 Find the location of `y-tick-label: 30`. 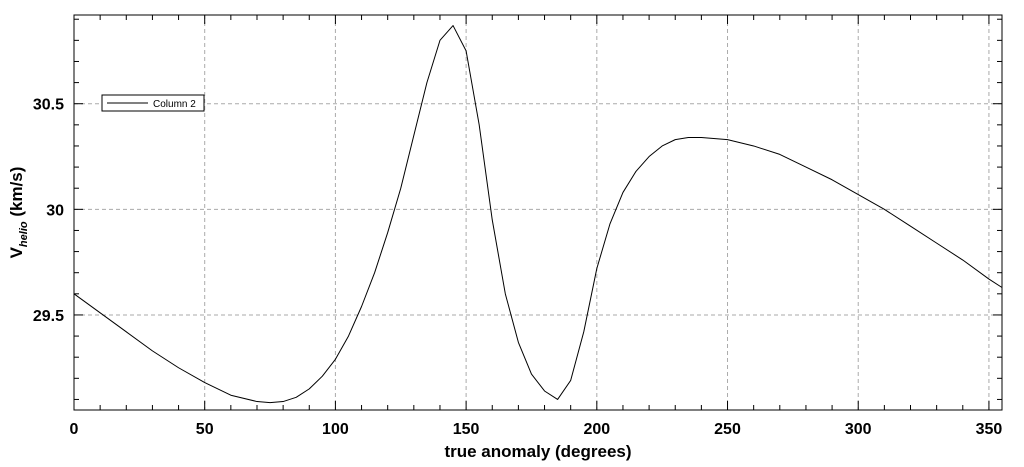

y-tick-label: 30 is located at coordinates (55, 210).